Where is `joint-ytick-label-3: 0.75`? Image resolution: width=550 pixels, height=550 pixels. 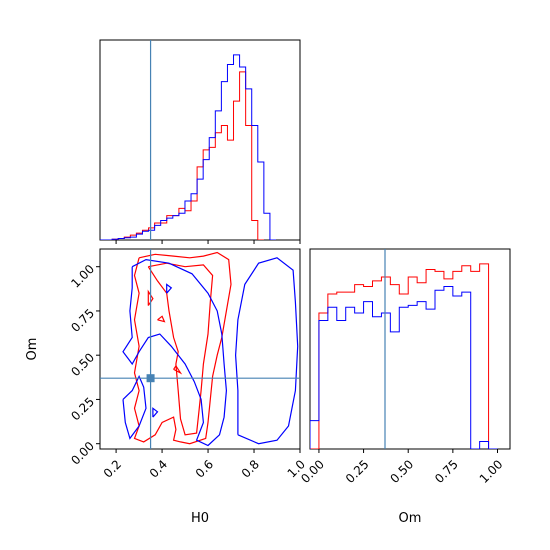 joint-ytick-label-3: 0.75 is located at coordinates (82, 320).